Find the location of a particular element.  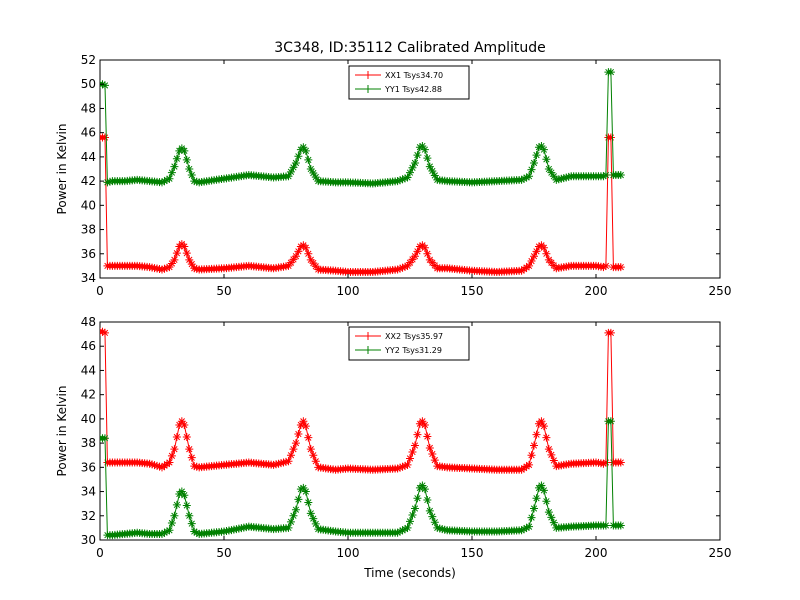

y-tick-label: 32 is located at coordinates (88, 516).